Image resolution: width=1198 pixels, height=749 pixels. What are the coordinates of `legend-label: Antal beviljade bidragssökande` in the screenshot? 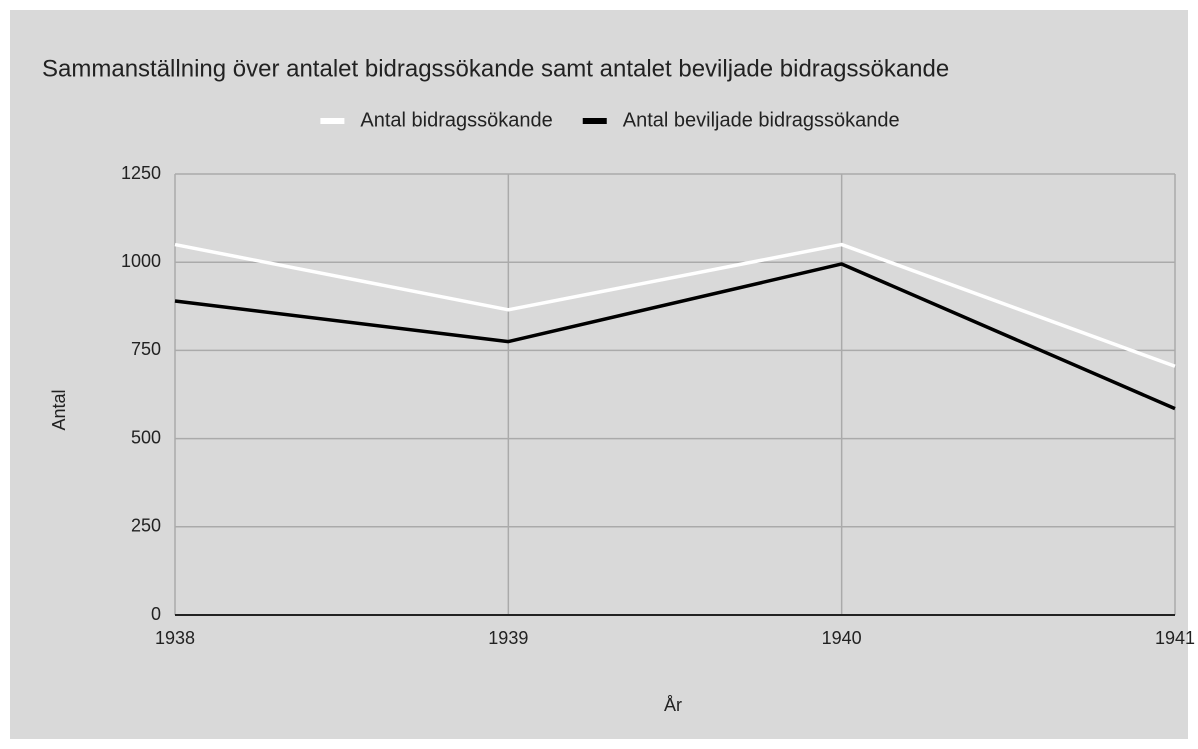 It's located at (761, 120).